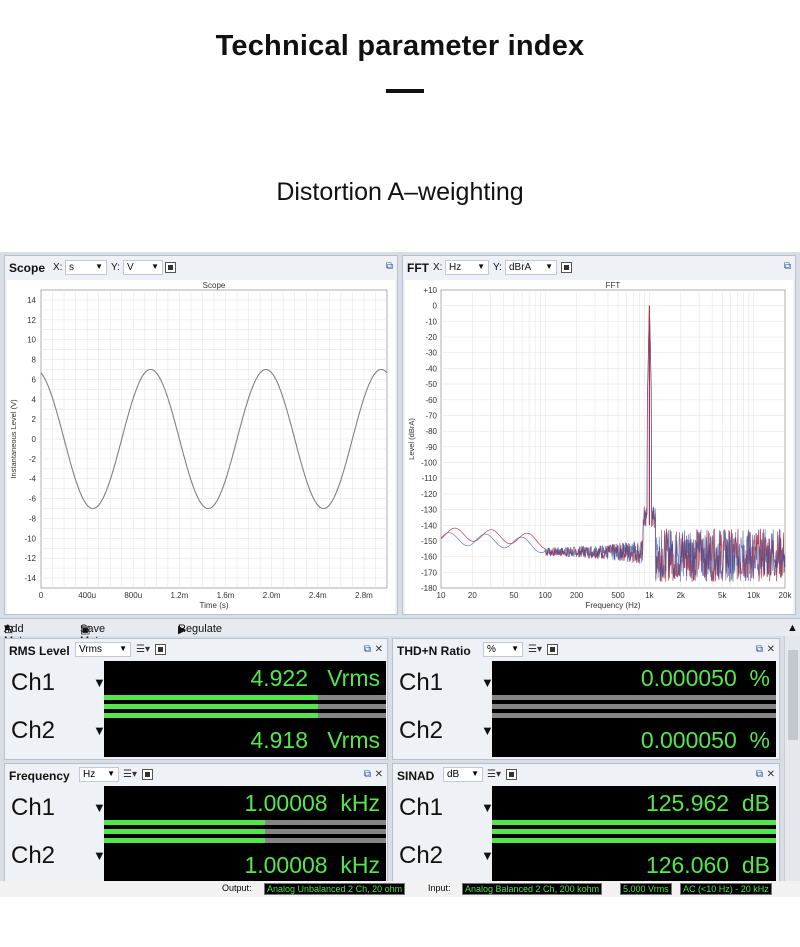  Describe the element at coordinates (429, 463) in the screenshot. I see `fft-y-tick-label: -100` at that location.